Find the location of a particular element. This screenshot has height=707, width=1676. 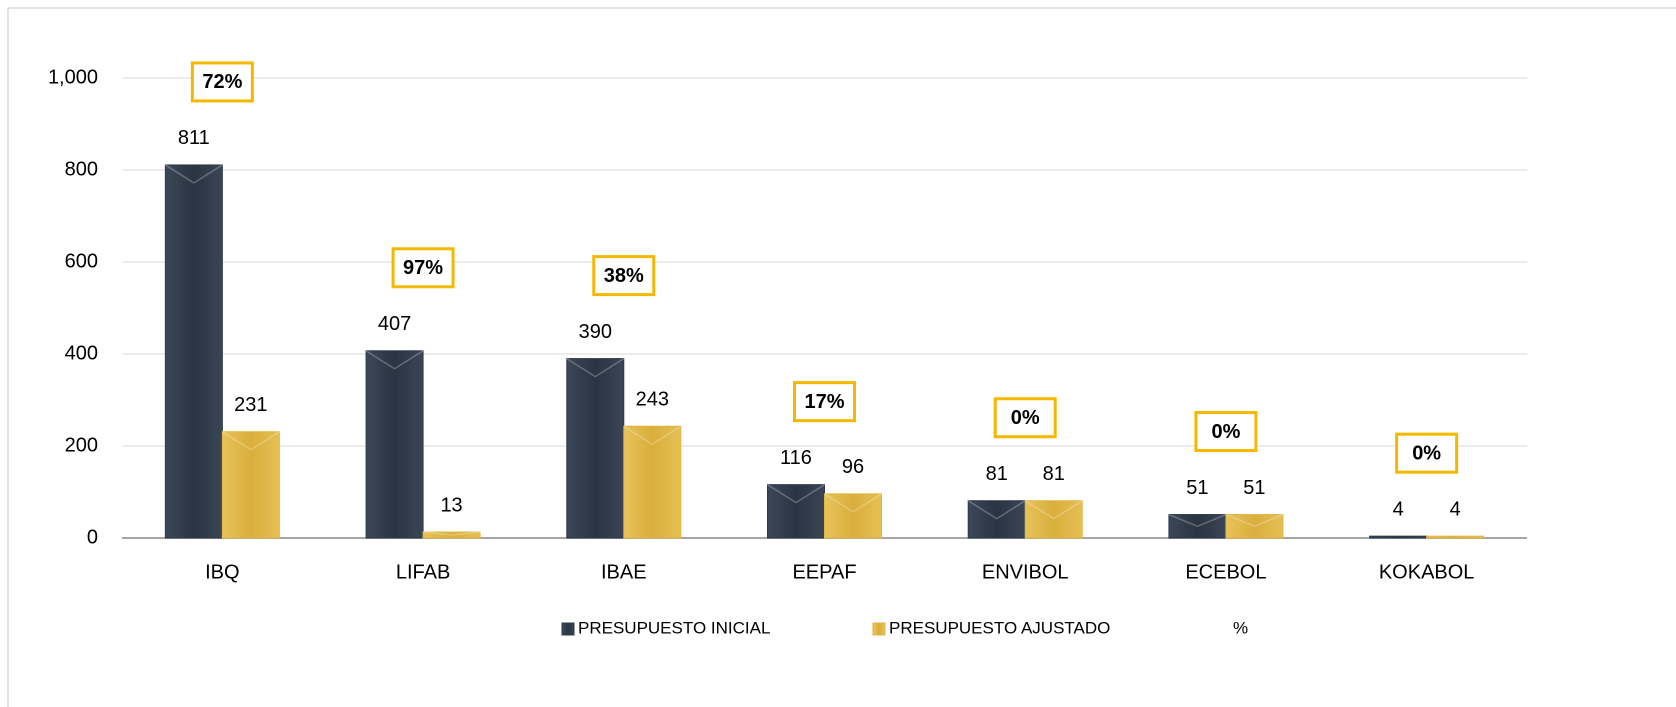

x-tick-label: IBAE is located at coordinates (624, 572).